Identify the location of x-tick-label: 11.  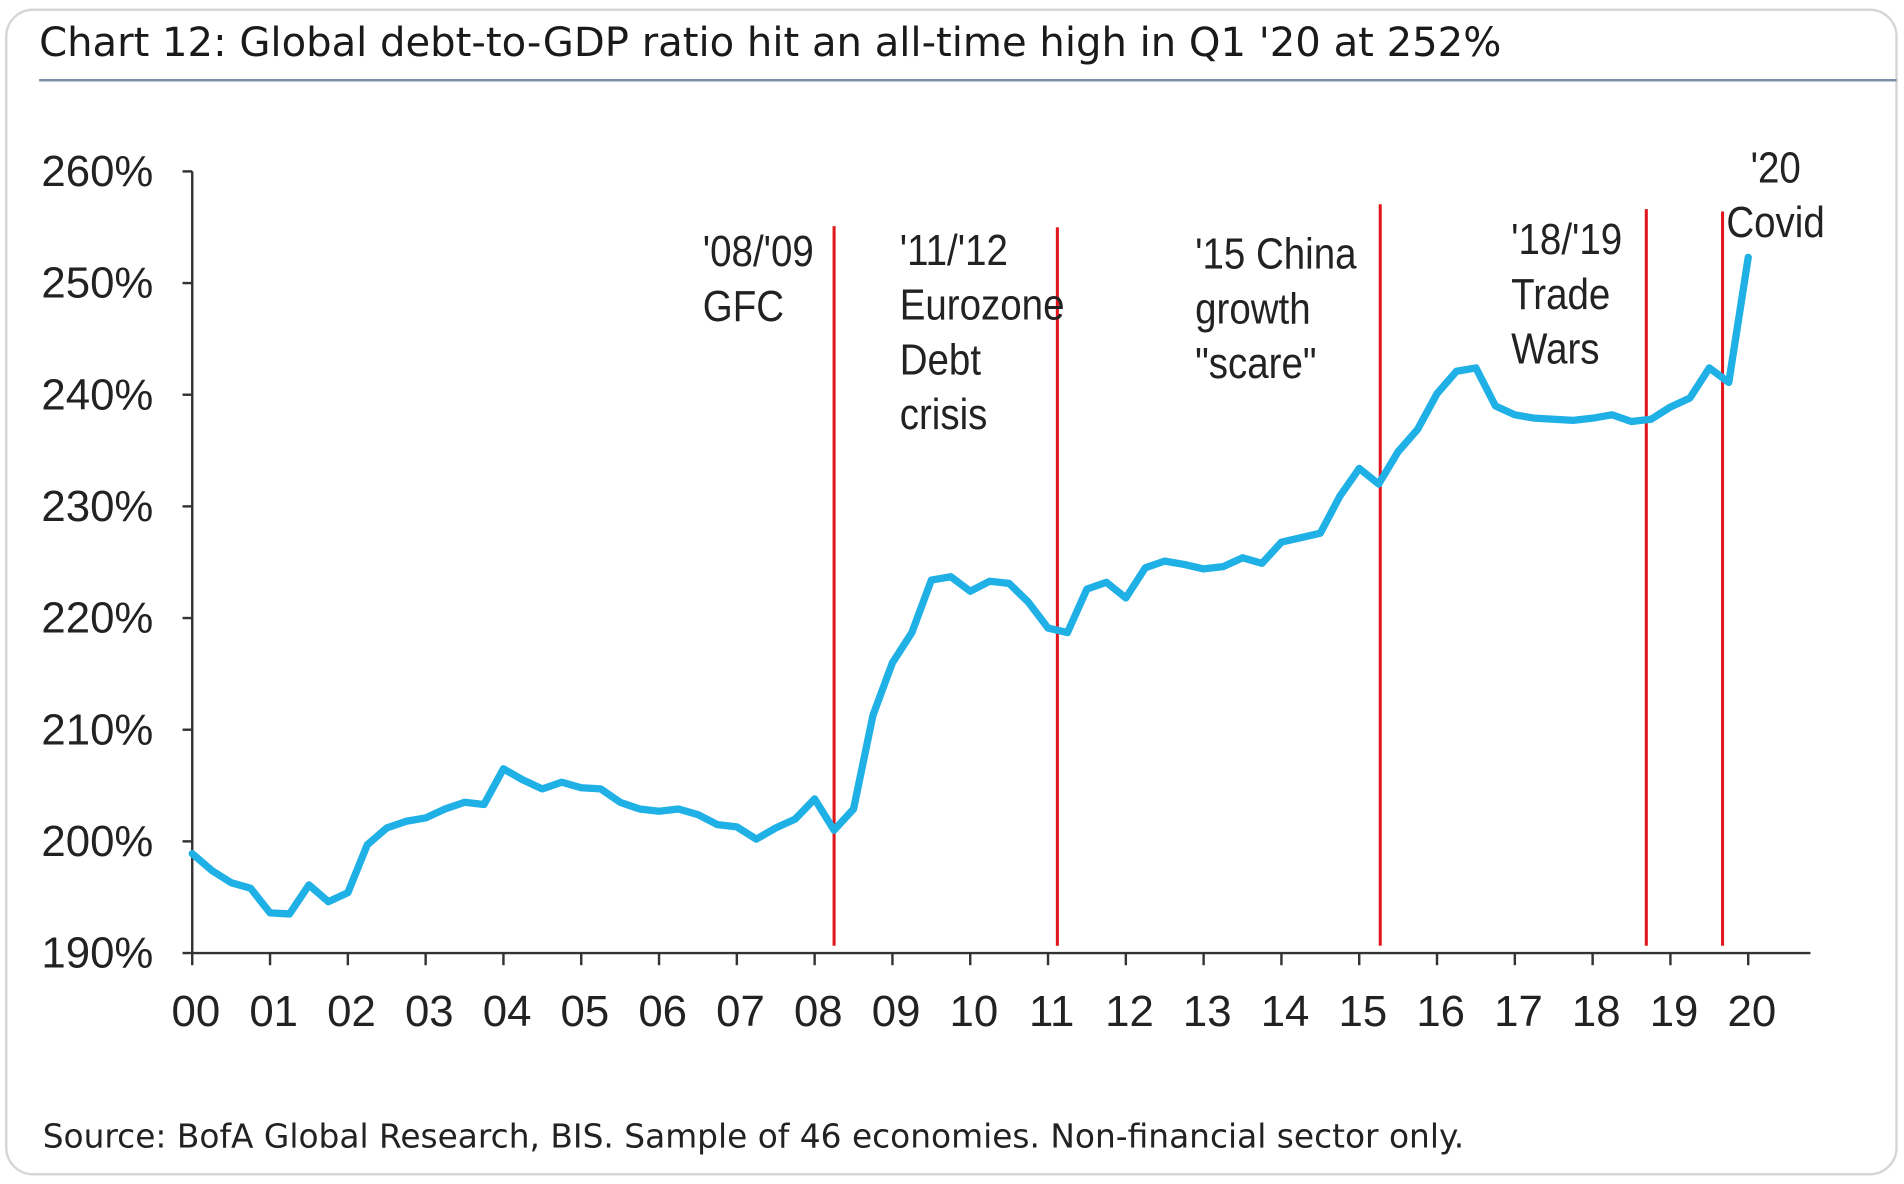
(1051, 1011).